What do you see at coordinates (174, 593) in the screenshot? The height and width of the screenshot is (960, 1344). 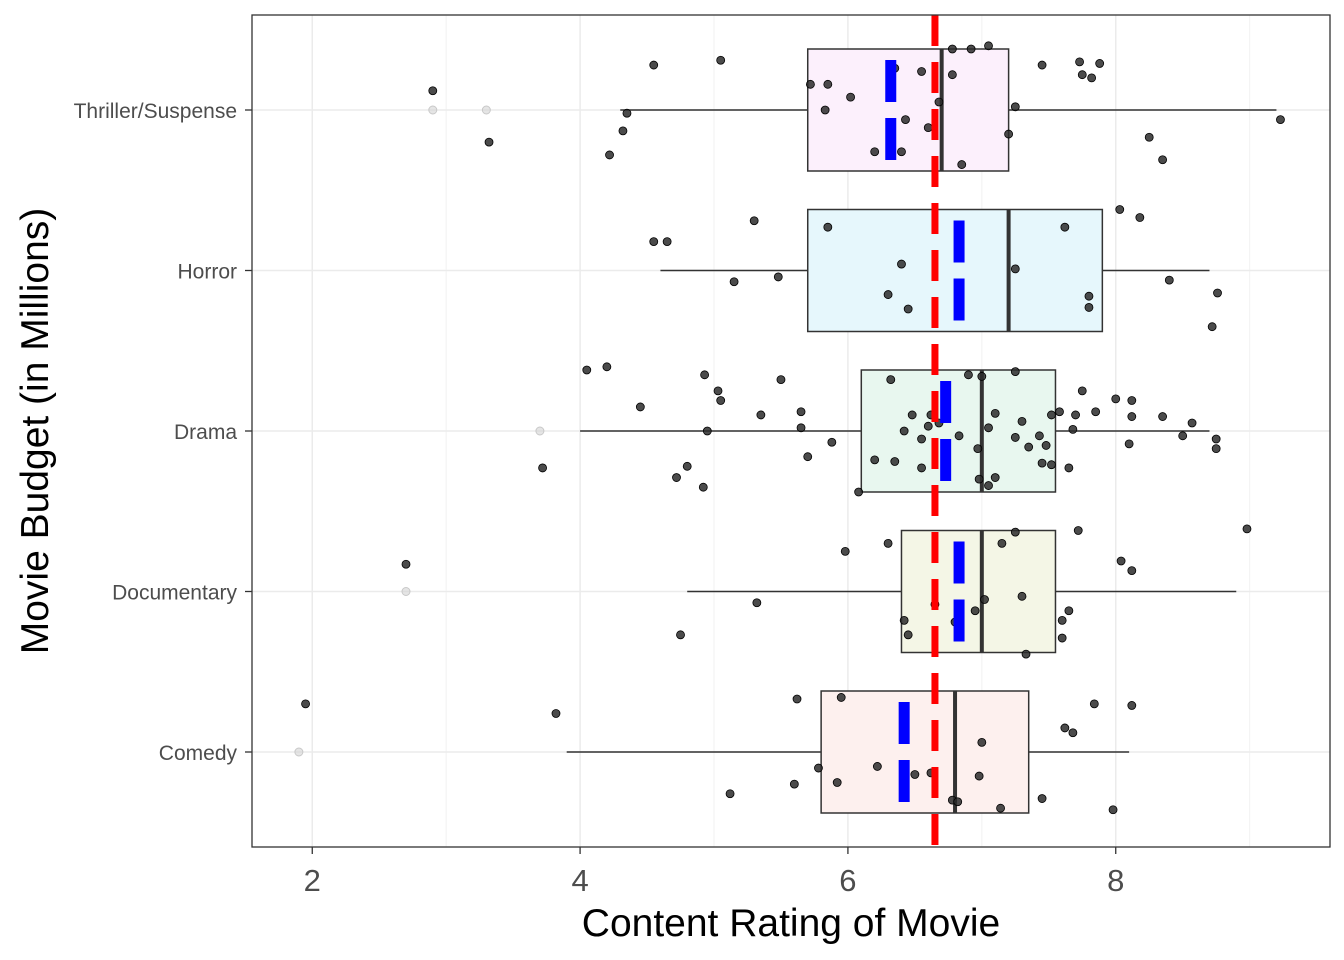 I see `y-tick-label: Documentary` at bounding box center [174, 593].